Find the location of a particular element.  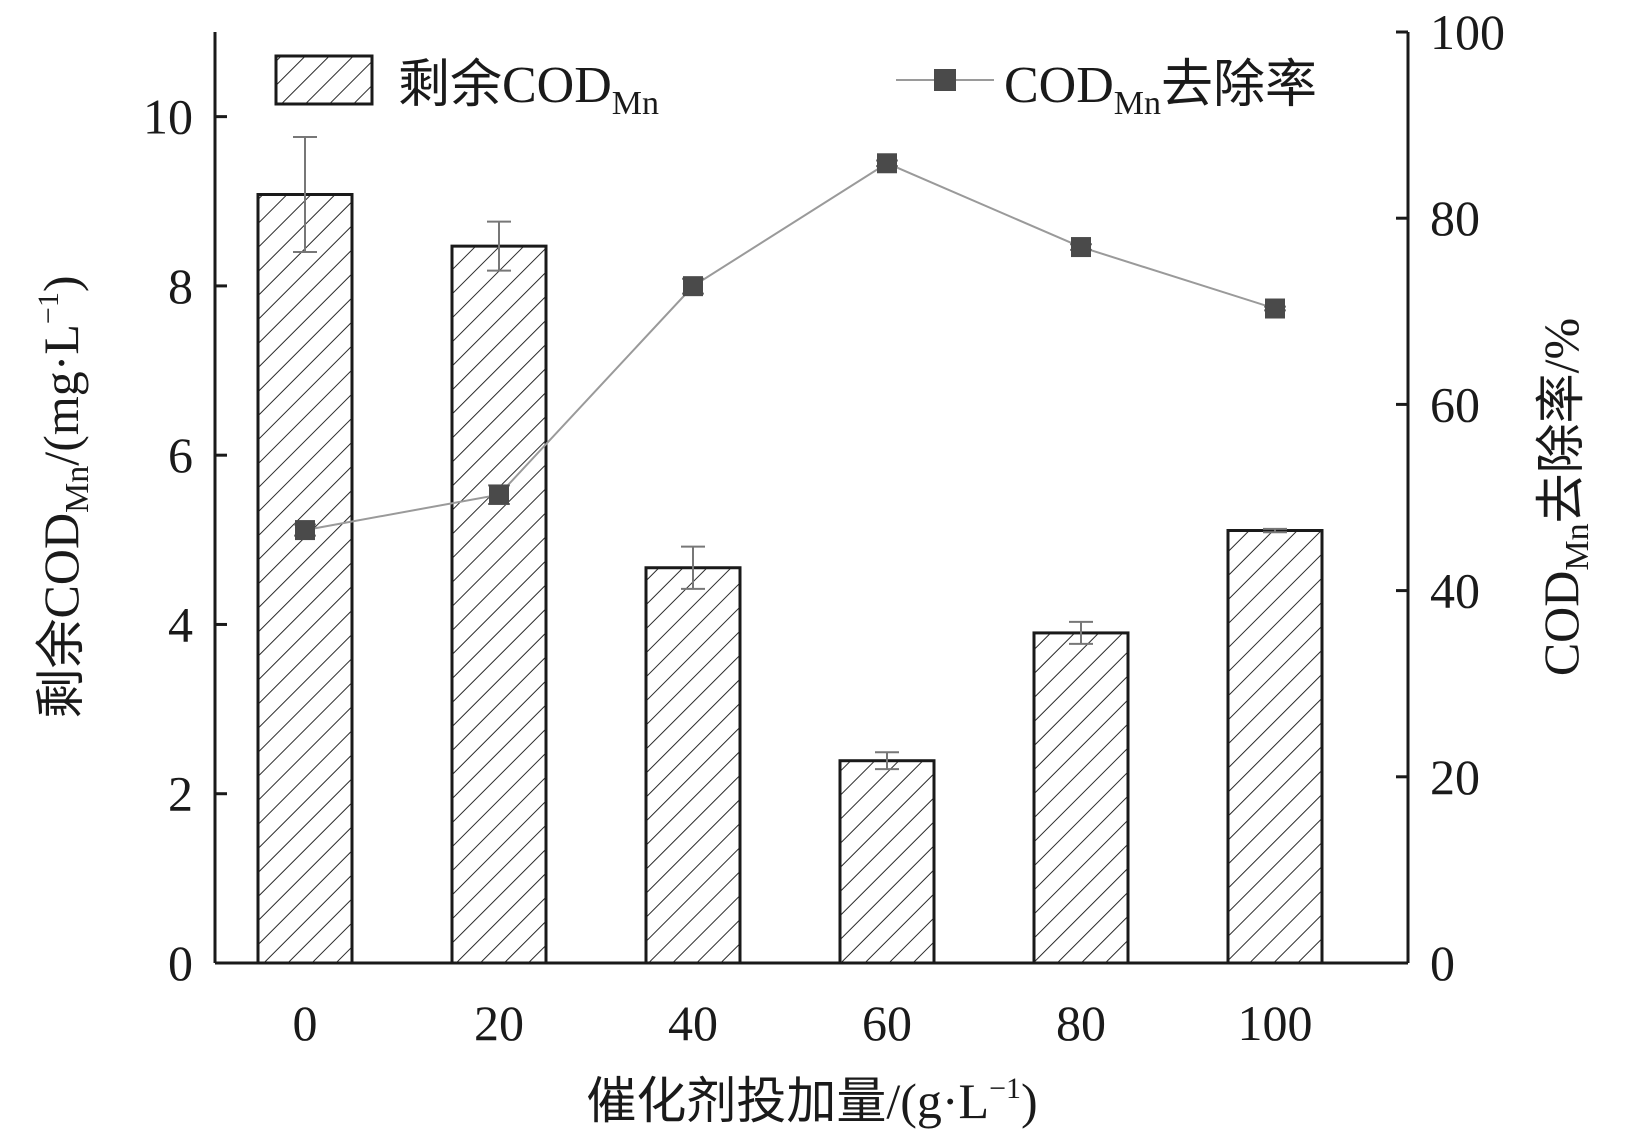

y-left-tick-label: 6 is located at coordinates (180, 455).